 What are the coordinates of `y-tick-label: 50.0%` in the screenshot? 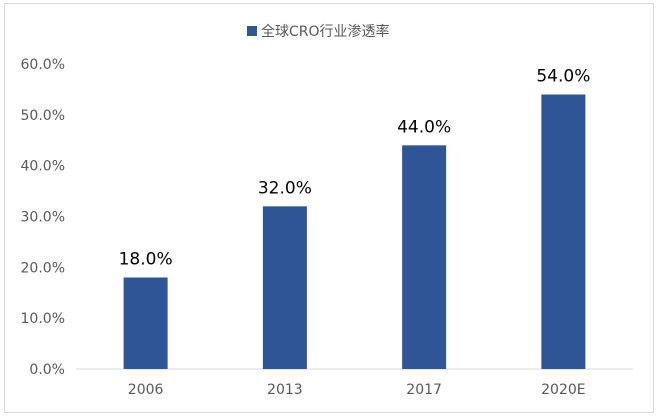 It's located at (43, 116).